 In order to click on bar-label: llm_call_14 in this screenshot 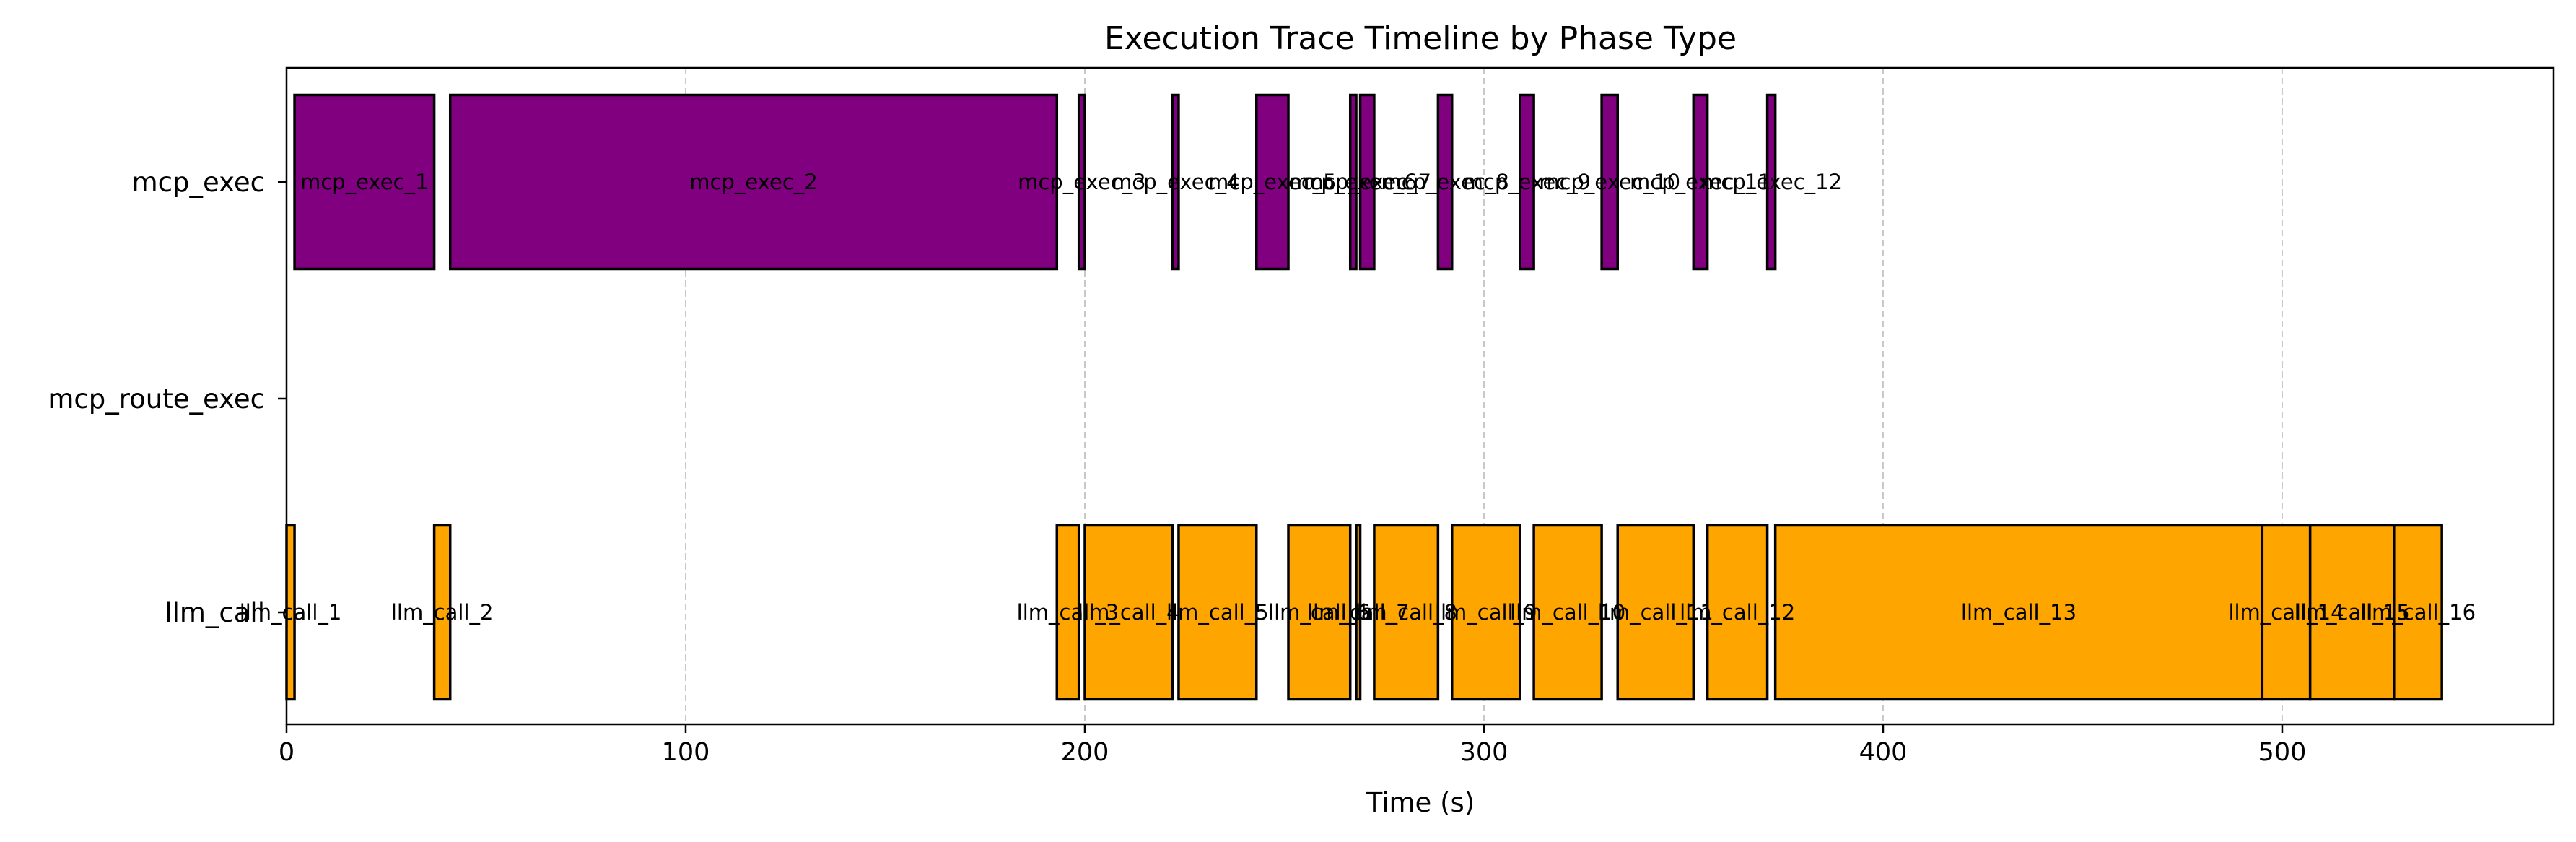, I will do `click(2286, 612)`.